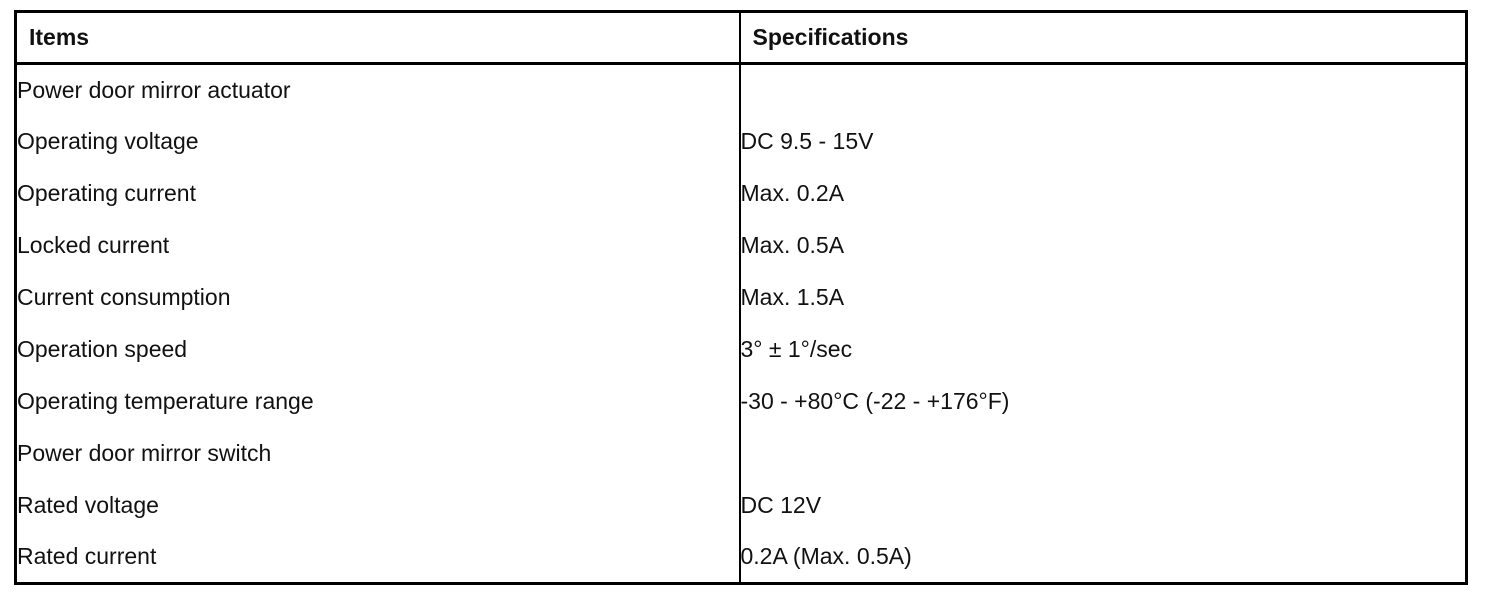 The height and width of the screenshot is (592, 1488). Describe the element at coordinates (826, 556) in the screenshot. I see `spec-cell: 0.2A (Max. 0.5A)` at that location.